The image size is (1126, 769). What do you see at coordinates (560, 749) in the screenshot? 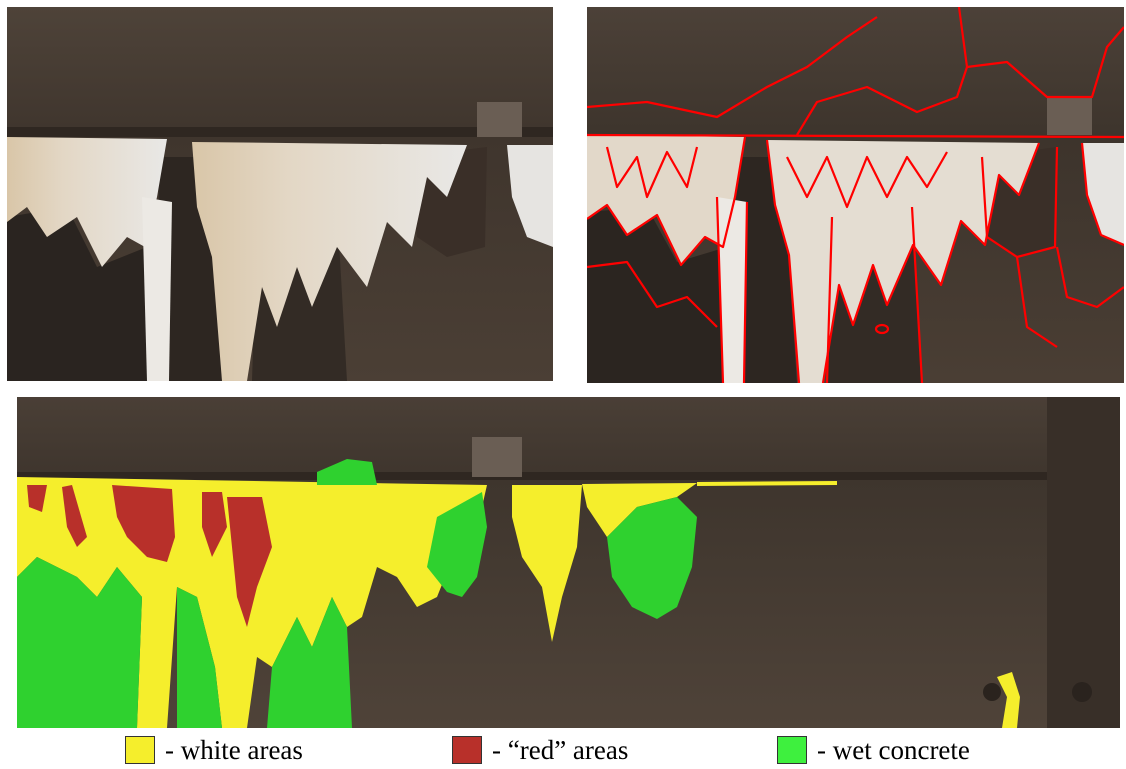
I see `legend-label: - “red” areas` at bounding box center [560, 749].